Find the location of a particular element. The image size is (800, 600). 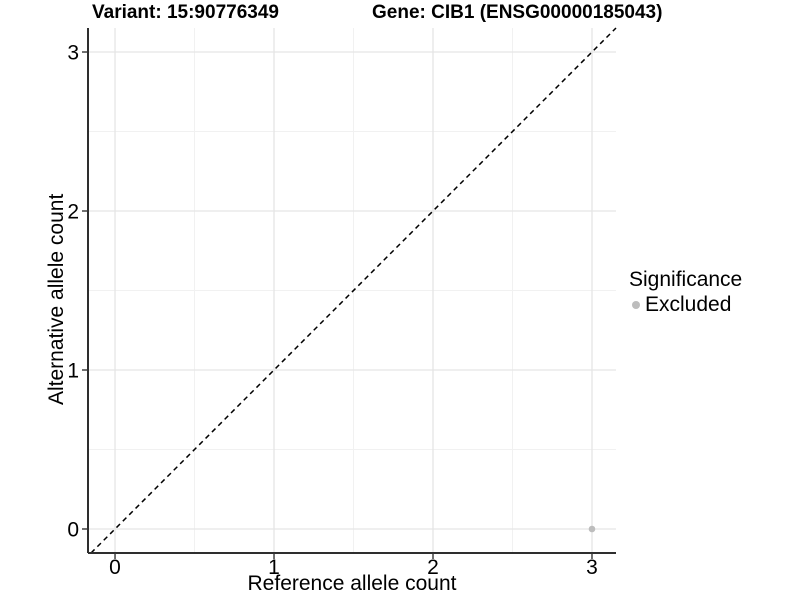

legend-entry-excluded: Excluded is located at coordinates (687, 305).